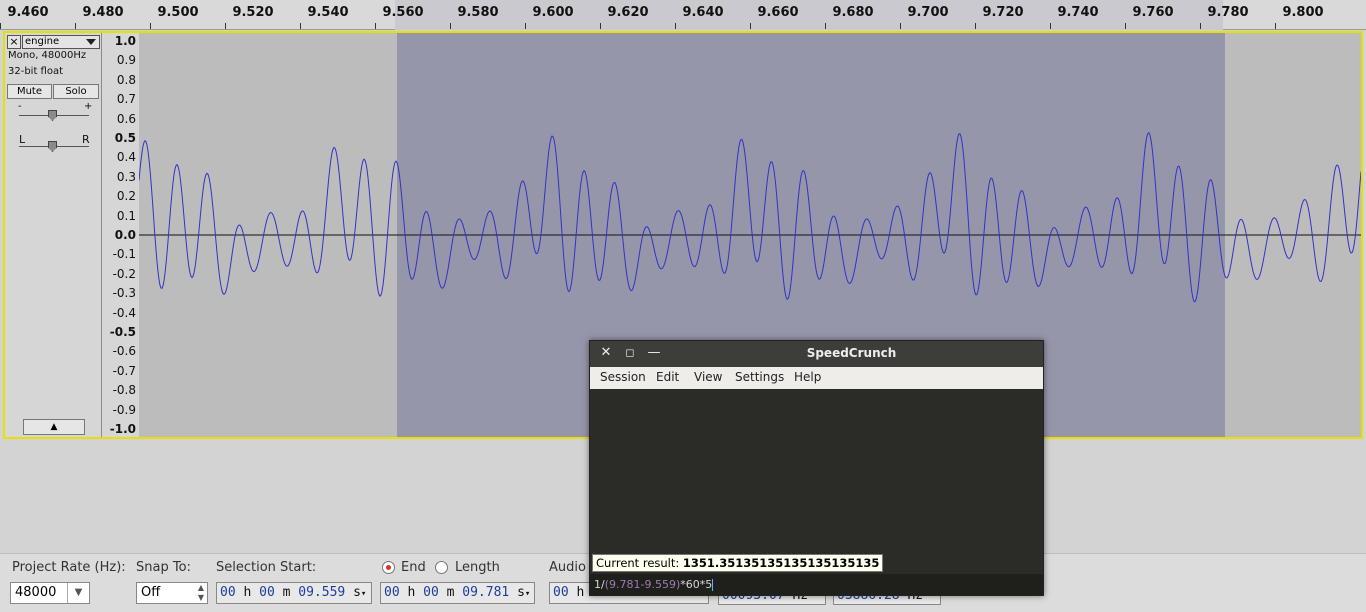 The width and height of the screenshot is (1366, 612). What do you see at coordinates (124, 370) in the screenshot?
I see `amplitude-label: -0.7` at bounding box center [124, 370].